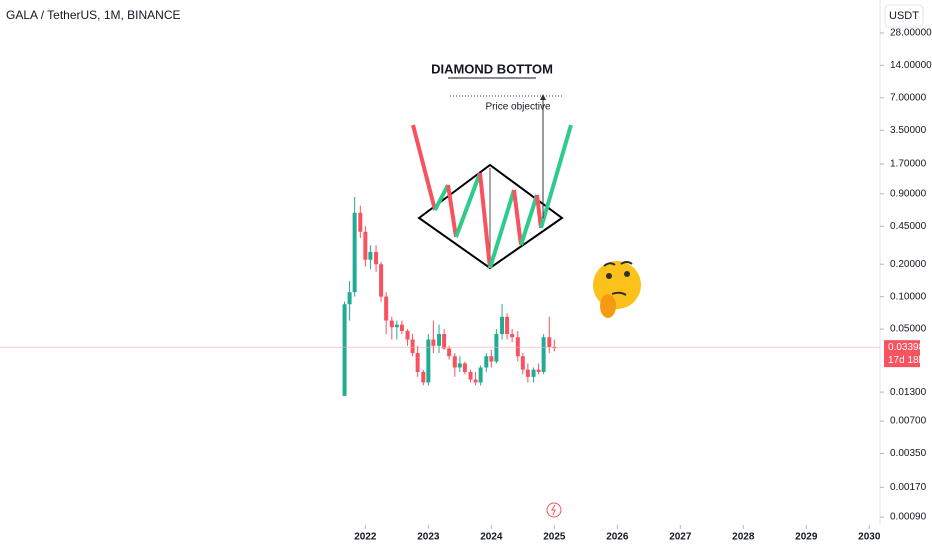 The image size is (932, 555). Describe the element at coordinates (908, 164) in the screenshot. I see `y-tick-label: 1.70000` at that location.